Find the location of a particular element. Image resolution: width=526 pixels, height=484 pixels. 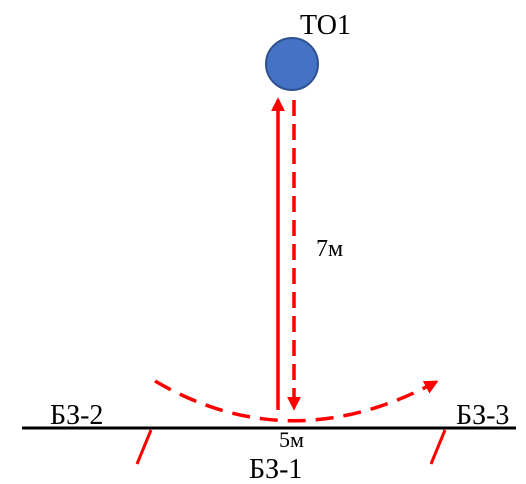

dashed-curve-arrow is located at coordinates (296, 401).